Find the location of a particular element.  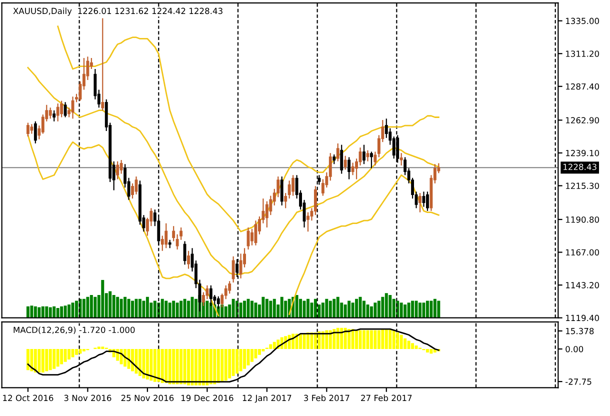

y-tick-label: 15.378 is located at coordinates (580, 331).